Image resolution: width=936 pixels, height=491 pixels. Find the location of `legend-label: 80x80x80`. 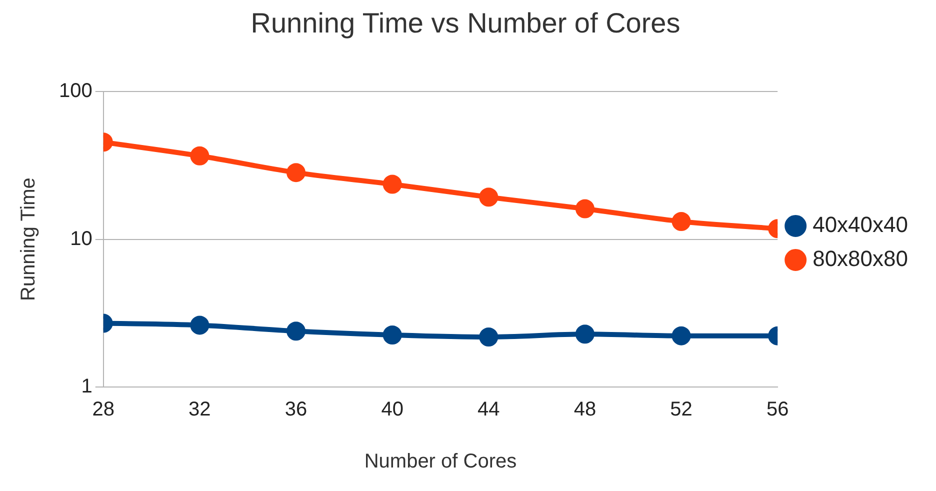

legend-label: 80x80x80 is located at coordinates (860, 259).